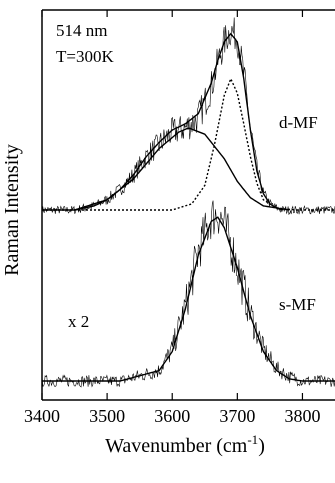 Image resolution: width=335 pixels, height=483 pixels. What do you see at coordinates (81, 30) in the screenshot?
I see `wavelength-annotation: 514 nm` at bounding box center [81, 30].